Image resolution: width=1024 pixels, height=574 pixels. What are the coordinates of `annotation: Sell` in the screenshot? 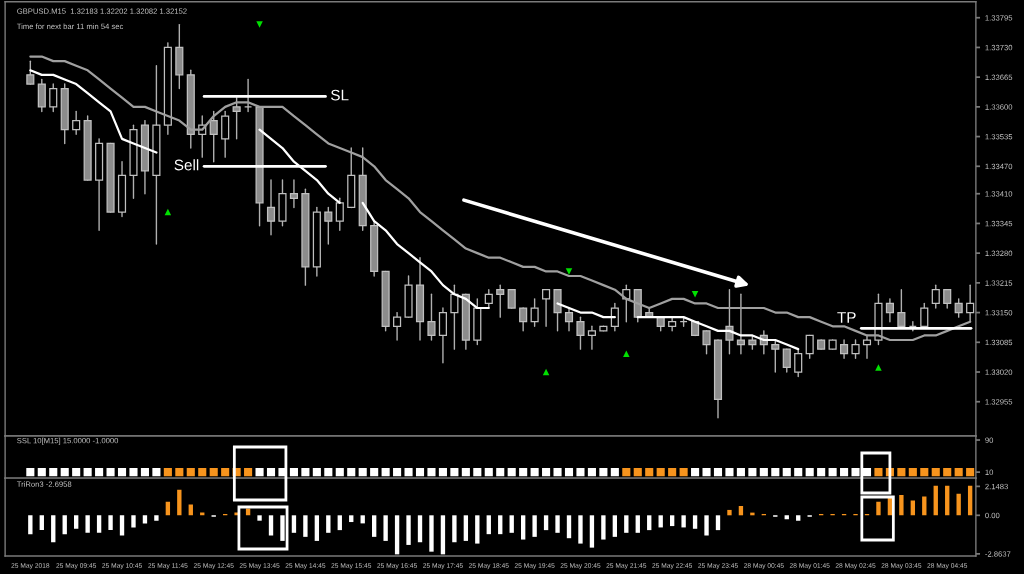 It's located at (186, 165).